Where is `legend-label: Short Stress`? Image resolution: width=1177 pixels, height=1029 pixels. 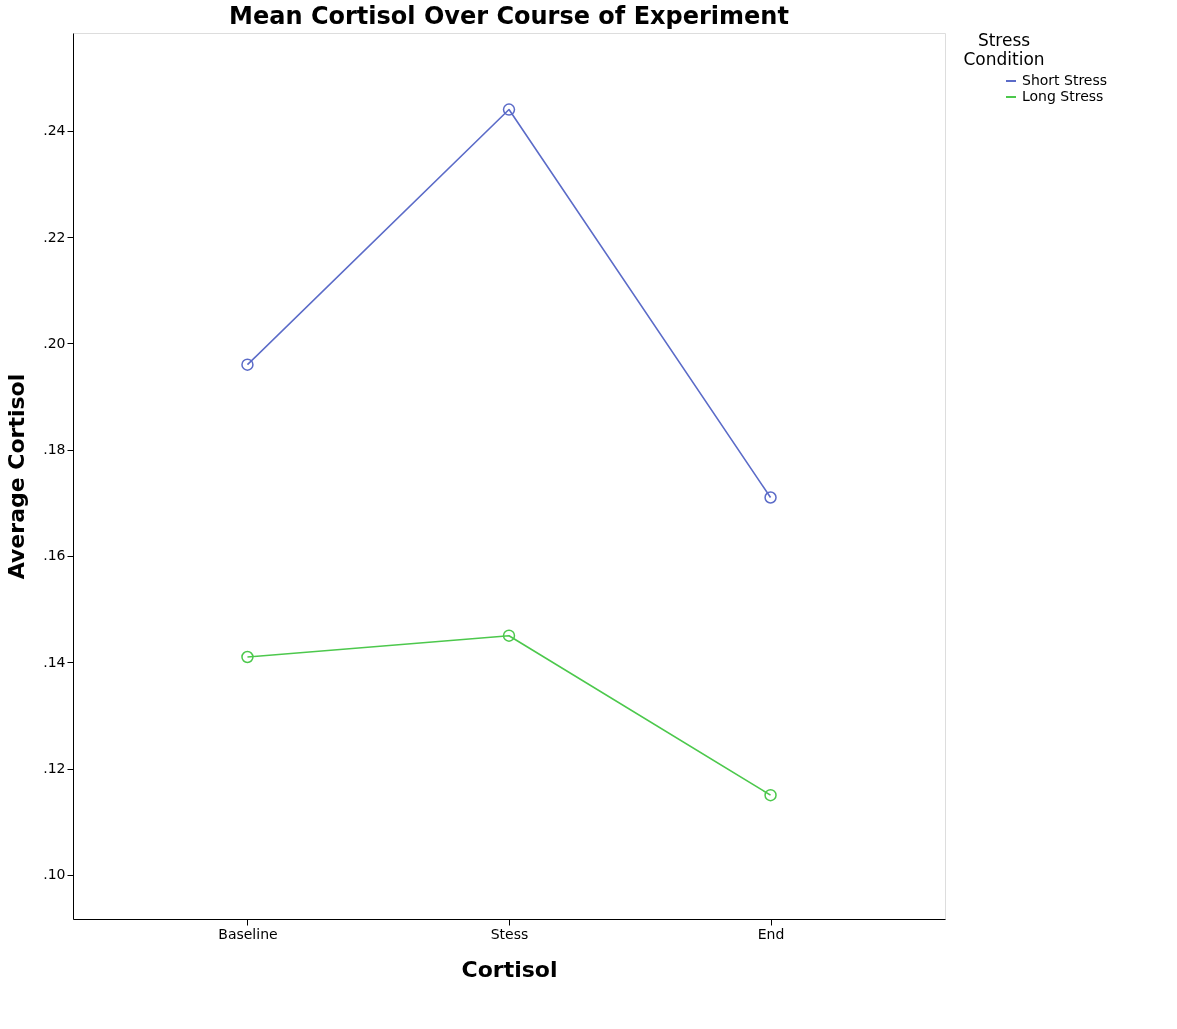 legend-label: Short Stress is located at coordinates (1065, 80).